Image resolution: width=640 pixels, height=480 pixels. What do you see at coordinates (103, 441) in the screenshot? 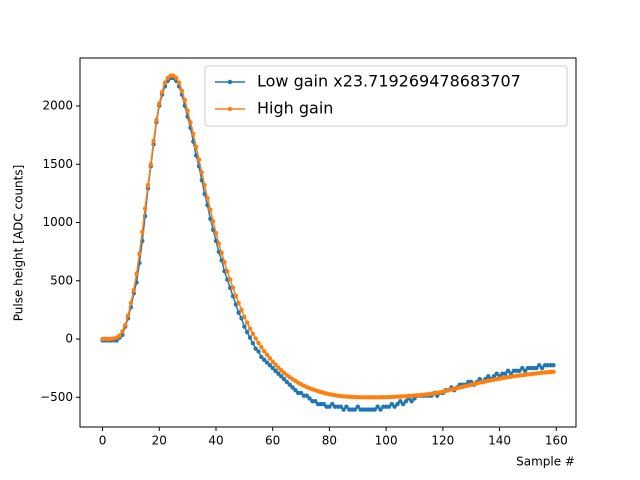
I see `x-tick-label: 0` at bounding box center [103, 441].